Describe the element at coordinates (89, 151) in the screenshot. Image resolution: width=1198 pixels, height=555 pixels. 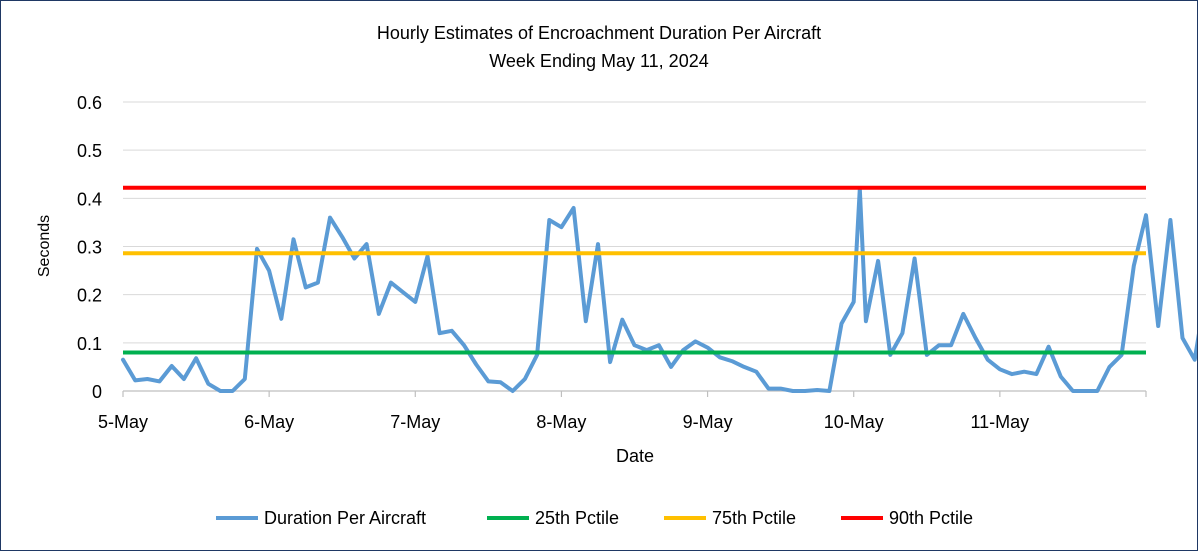
I see `y-tick-label: 0.5` at that location.